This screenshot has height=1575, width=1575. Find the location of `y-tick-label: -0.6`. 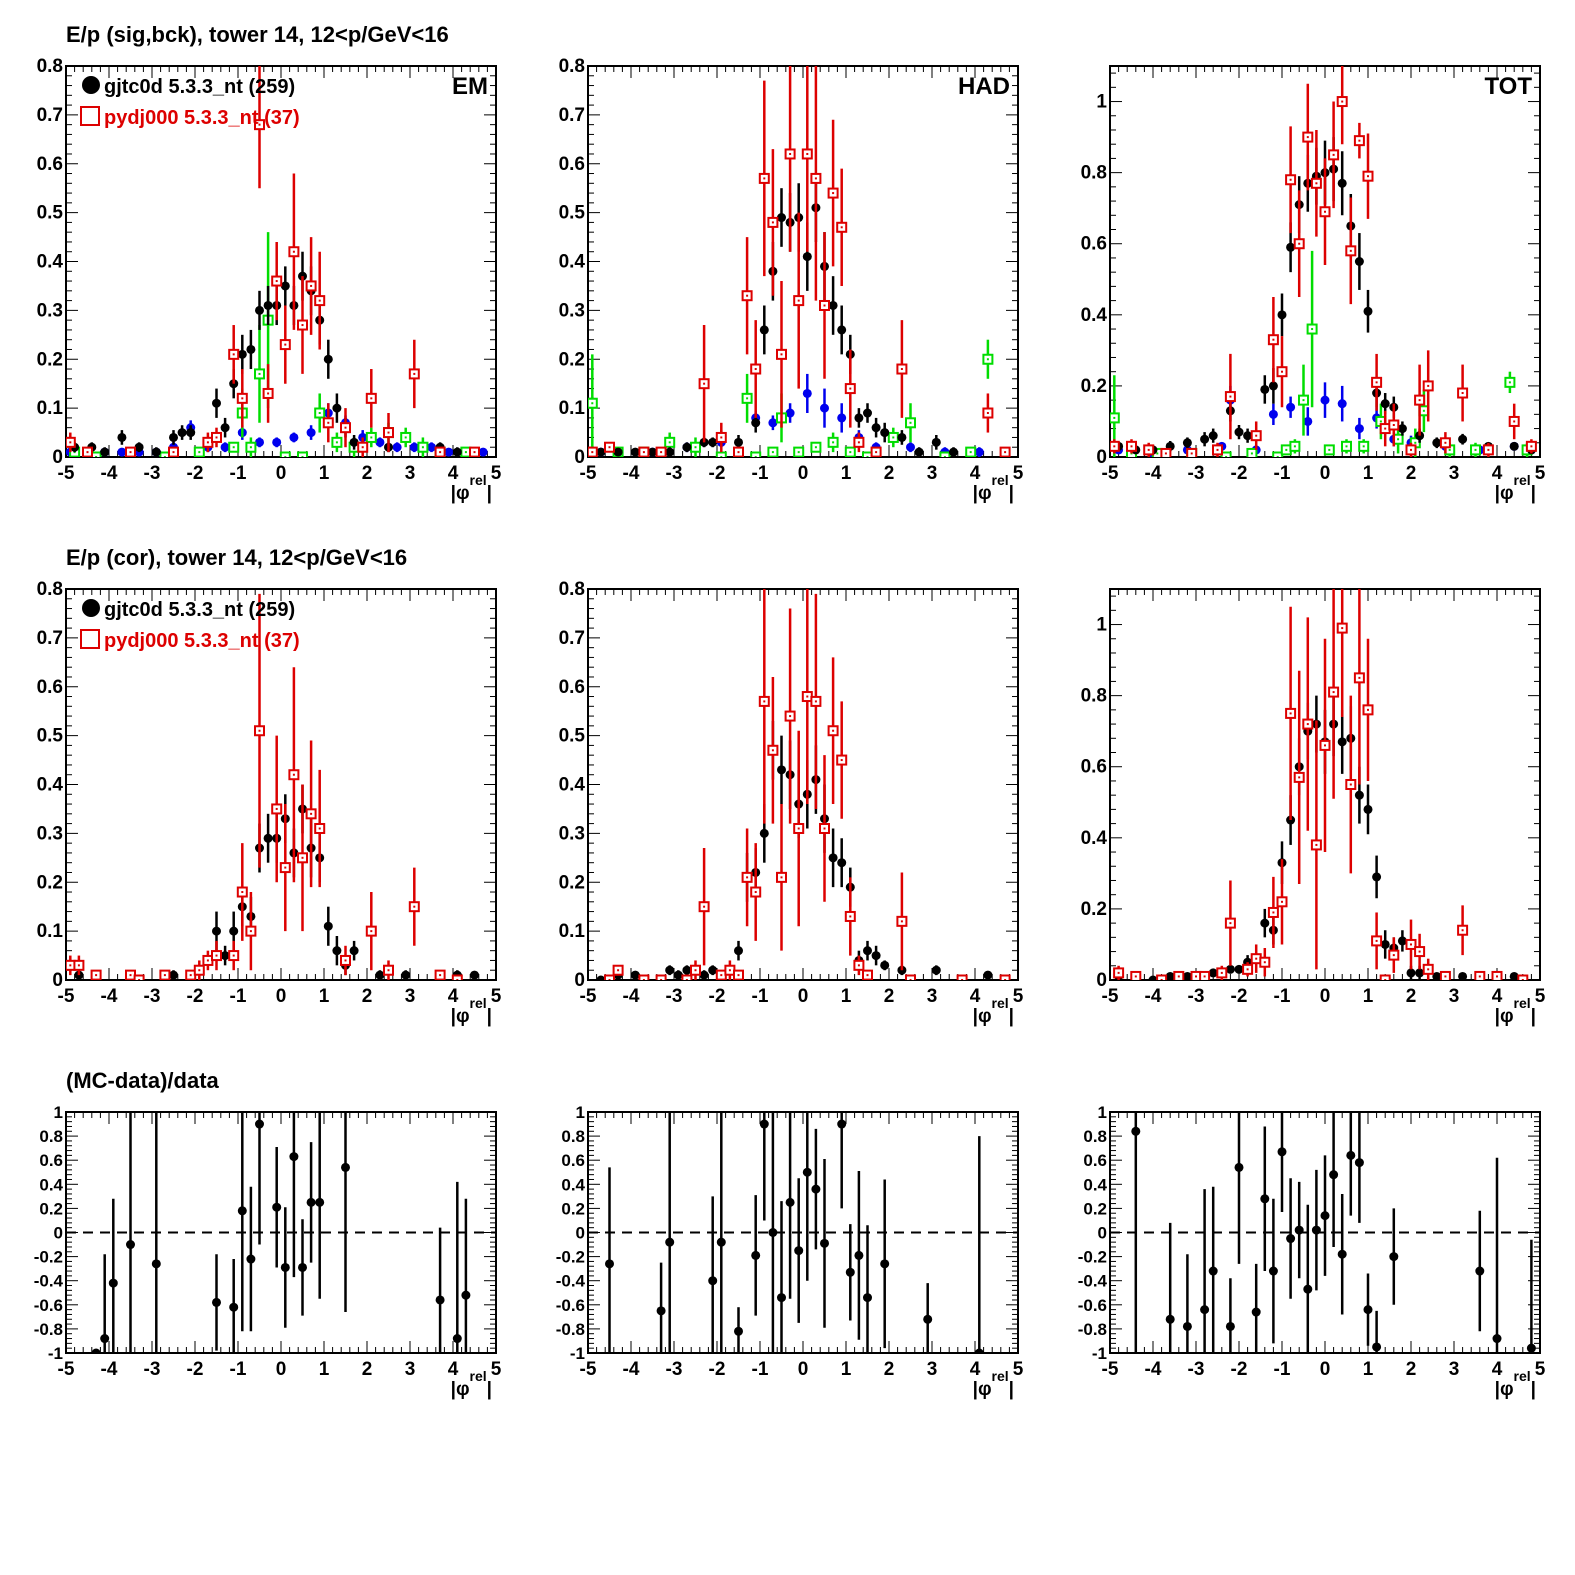

y-tick-label: -0.6 is located at coordinates (48, 1305).